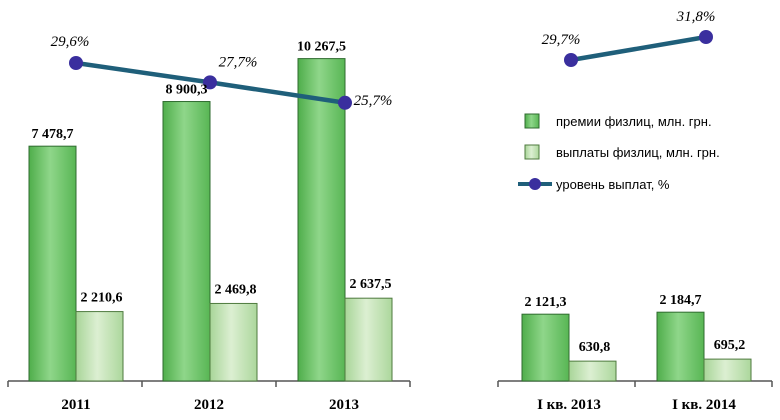 The image size is (780, 420). I want to click on data-label-premiums: 8 900,3, so click(187, 90).